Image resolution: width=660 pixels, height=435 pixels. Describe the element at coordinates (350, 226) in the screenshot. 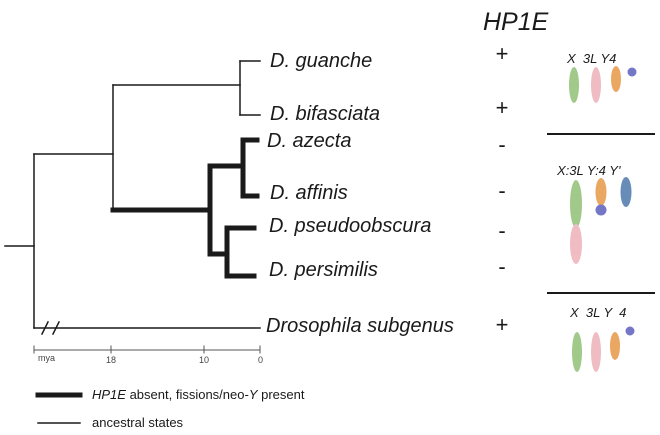

I see `taxon-label: D. pseudoobscura` at that location.